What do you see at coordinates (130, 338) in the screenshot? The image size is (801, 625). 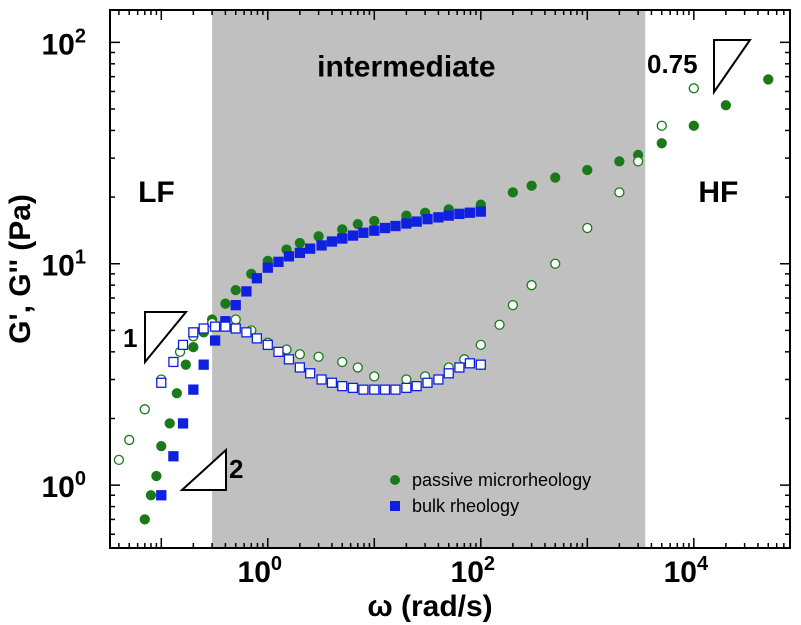 I see `slope-label-1: 1` at bounding box center [130, 338].